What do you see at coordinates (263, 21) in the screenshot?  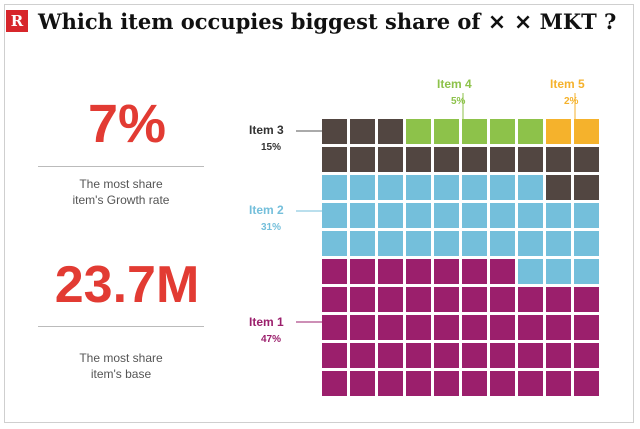 I see `title-text-start: Which item occupies biggest share of` at bounding box center [263, 21].